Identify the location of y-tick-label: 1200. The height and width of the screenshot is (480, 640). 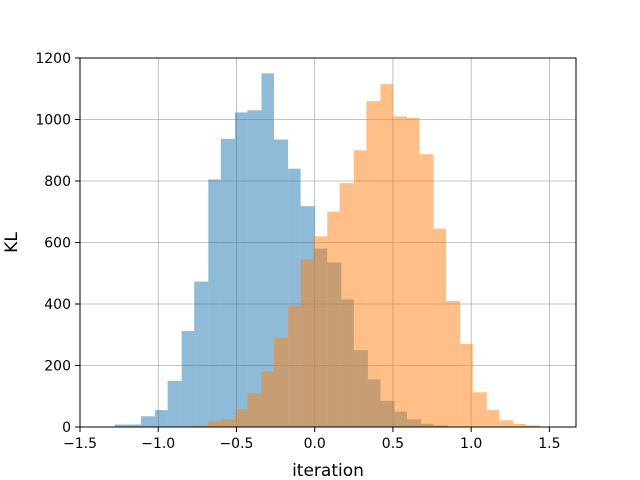
(53, 59).